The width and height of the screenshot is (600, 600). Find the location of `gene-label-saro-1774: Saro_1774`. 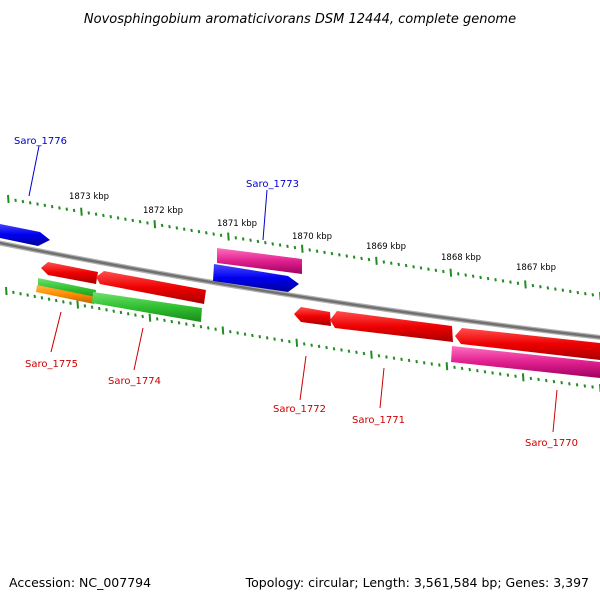

gene-label-saro-1774: Saro_1774 is located at coordinates (134, 381).